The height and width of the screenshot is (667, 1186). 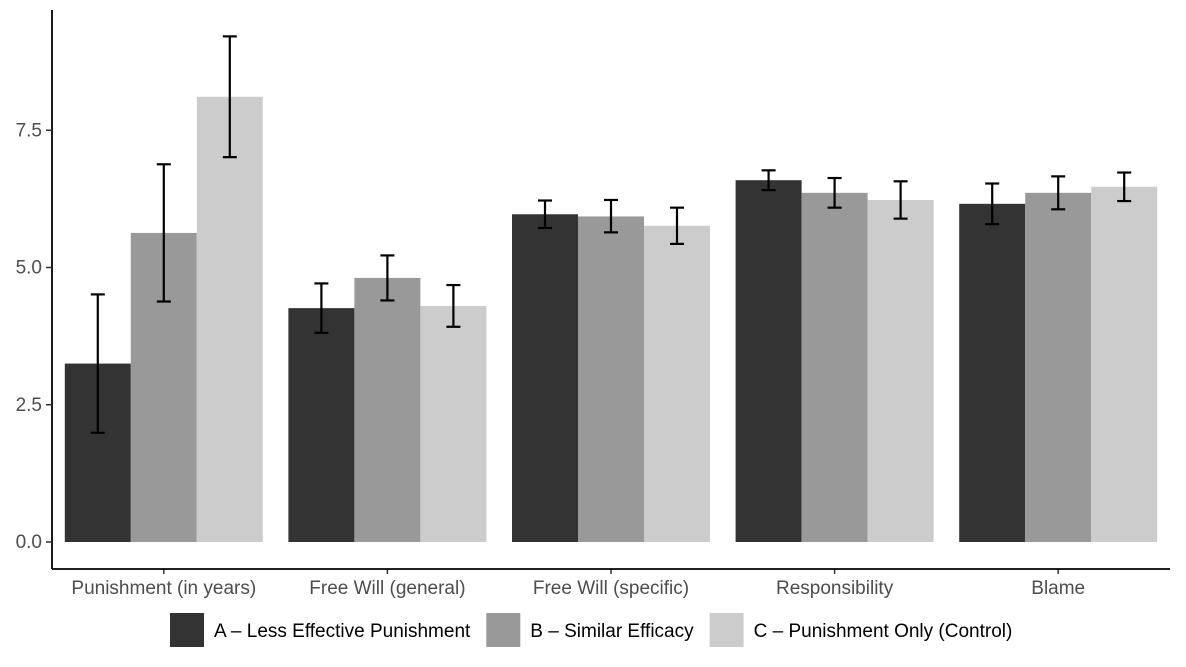 I want to click on x-tick-label-1: Free Will (general), so click(x=387, y=588).